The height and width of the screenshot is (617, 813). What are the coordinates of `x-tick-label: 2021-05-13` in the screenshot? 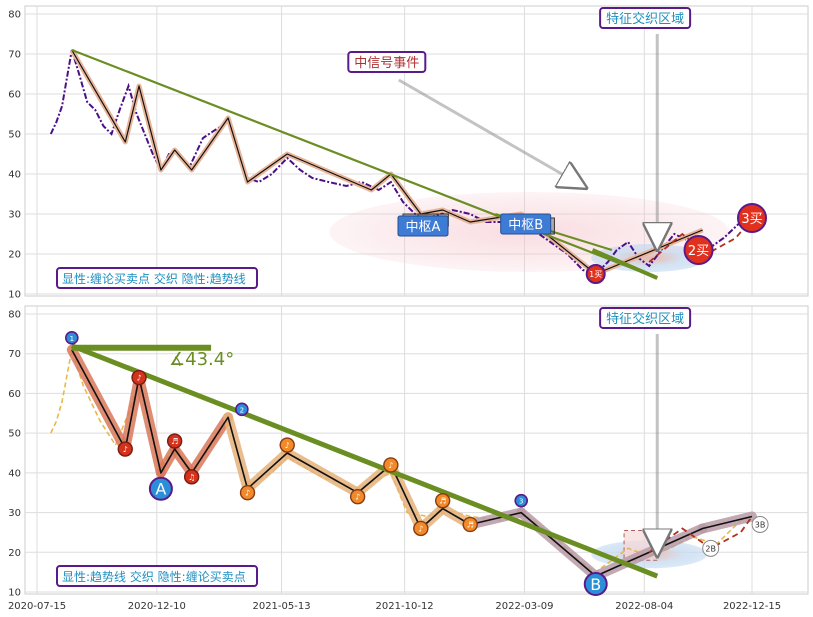 It's located at (281, 606).